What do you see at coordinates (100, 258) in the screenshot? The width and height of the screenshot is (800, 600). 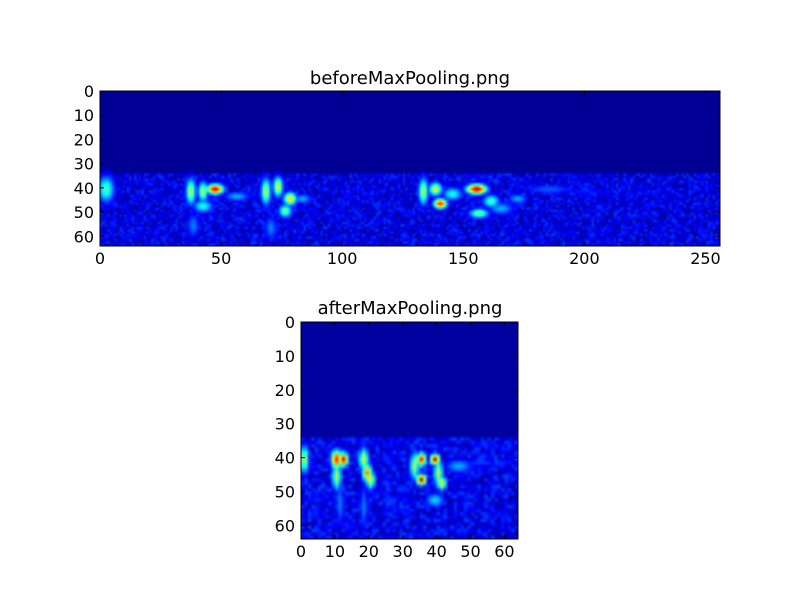 I see `x-tick-label-before: 0` at bounding box center [100, 258].